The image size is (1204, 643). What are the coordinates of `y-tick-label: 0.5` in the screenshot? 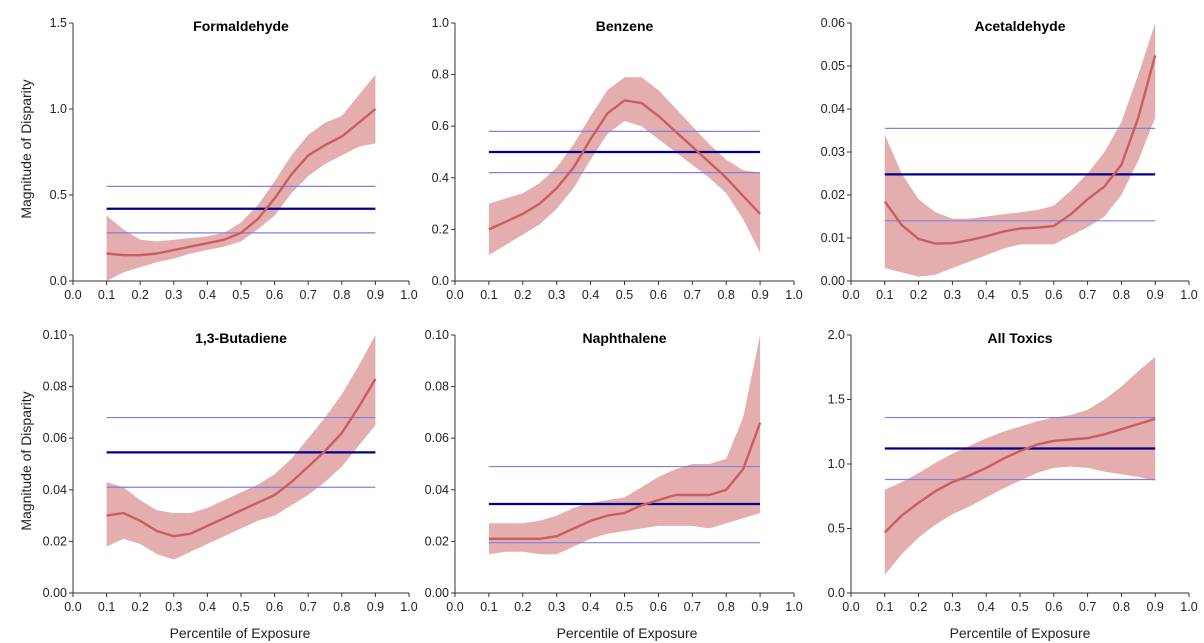 It's located at (58, 195).